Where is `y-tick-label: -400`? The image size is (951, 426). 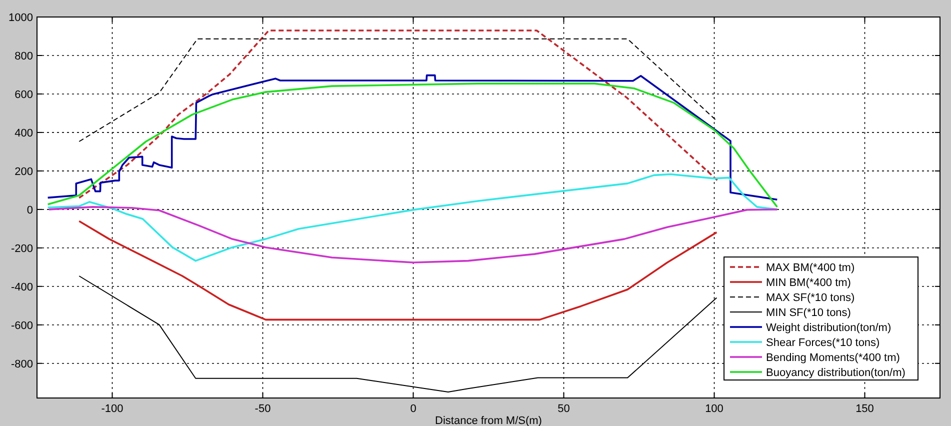 y-tick-label: -400 is located at coordinates (21, 287).